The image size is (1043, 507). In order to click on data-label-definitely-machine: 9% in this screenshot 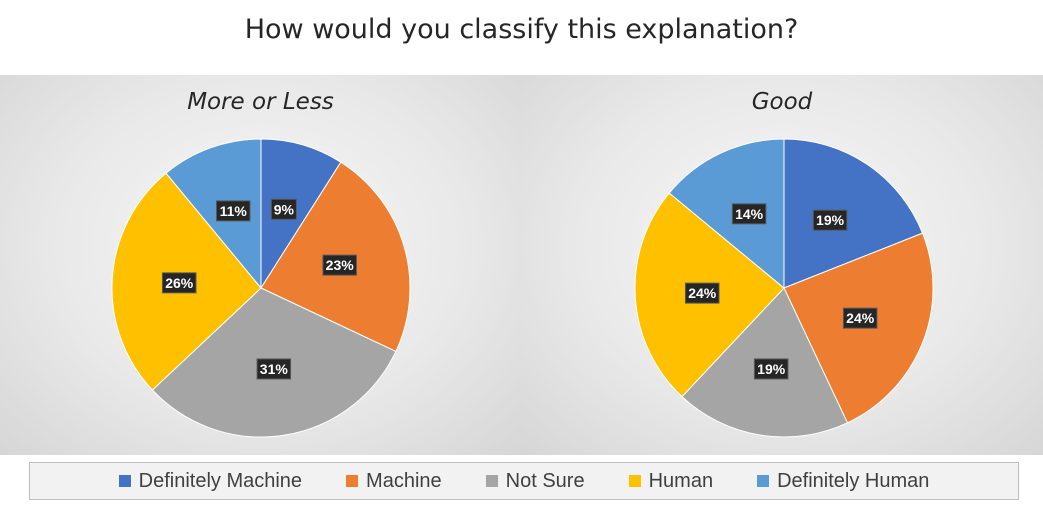, I will do `click(283, 209)`.